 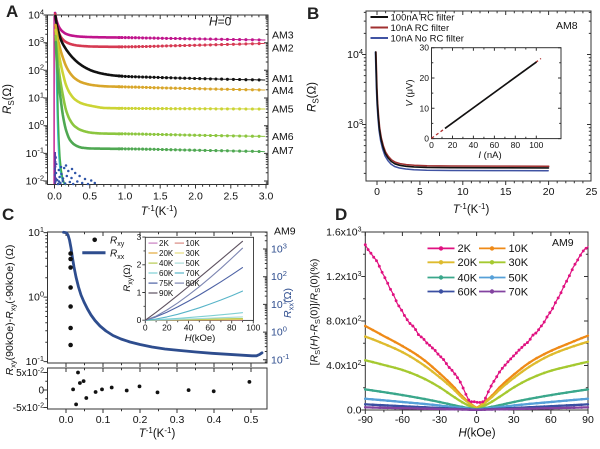 I want to click on svg-text: 0.2, so click(x=140, y=420).